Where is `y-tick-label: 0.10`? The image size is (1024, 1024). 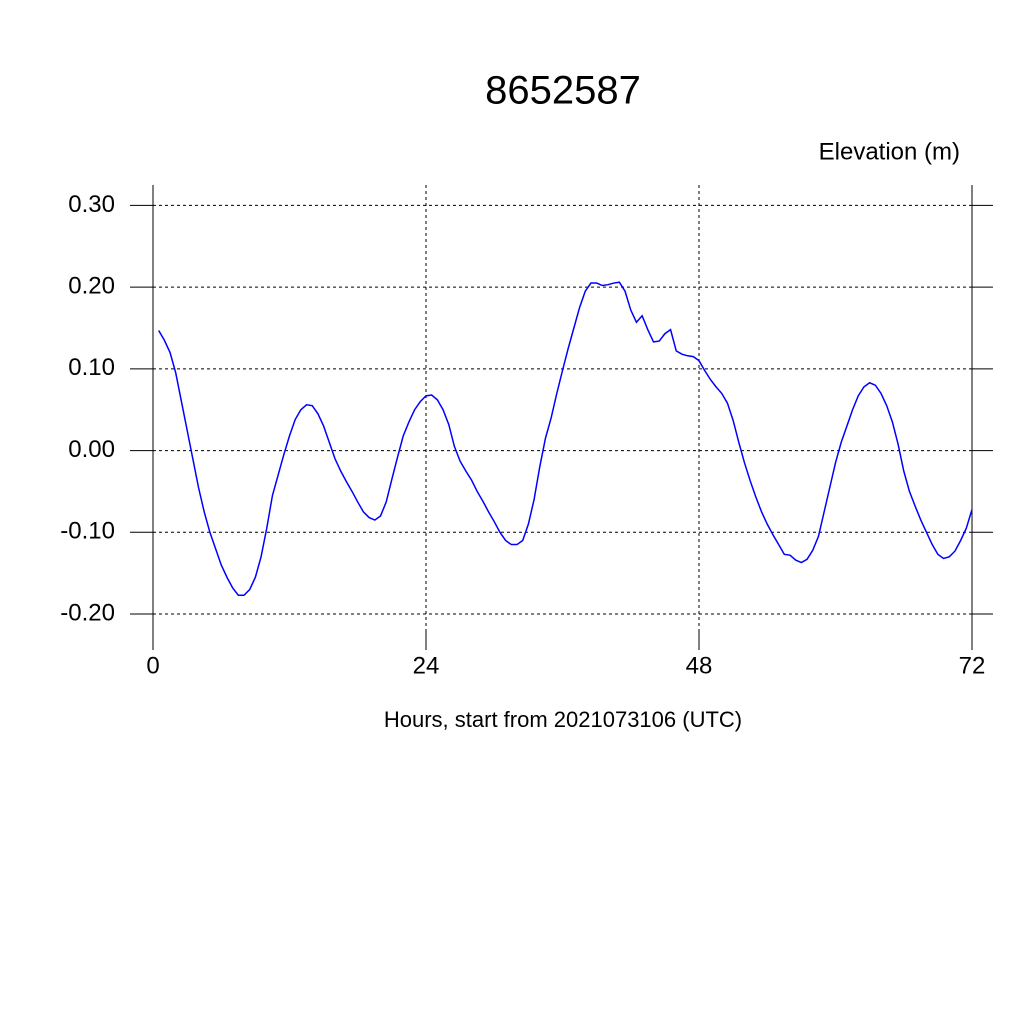 y-tick-label: 0.10 is located at coordinates (91, 367).